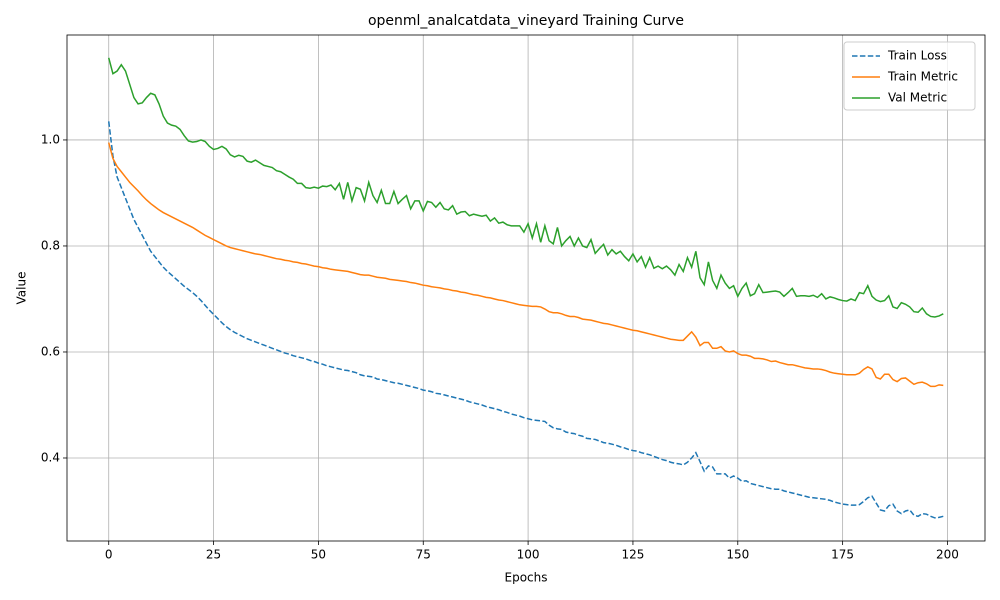  I want to click on y-axis-label: Value, so click(22, 288).